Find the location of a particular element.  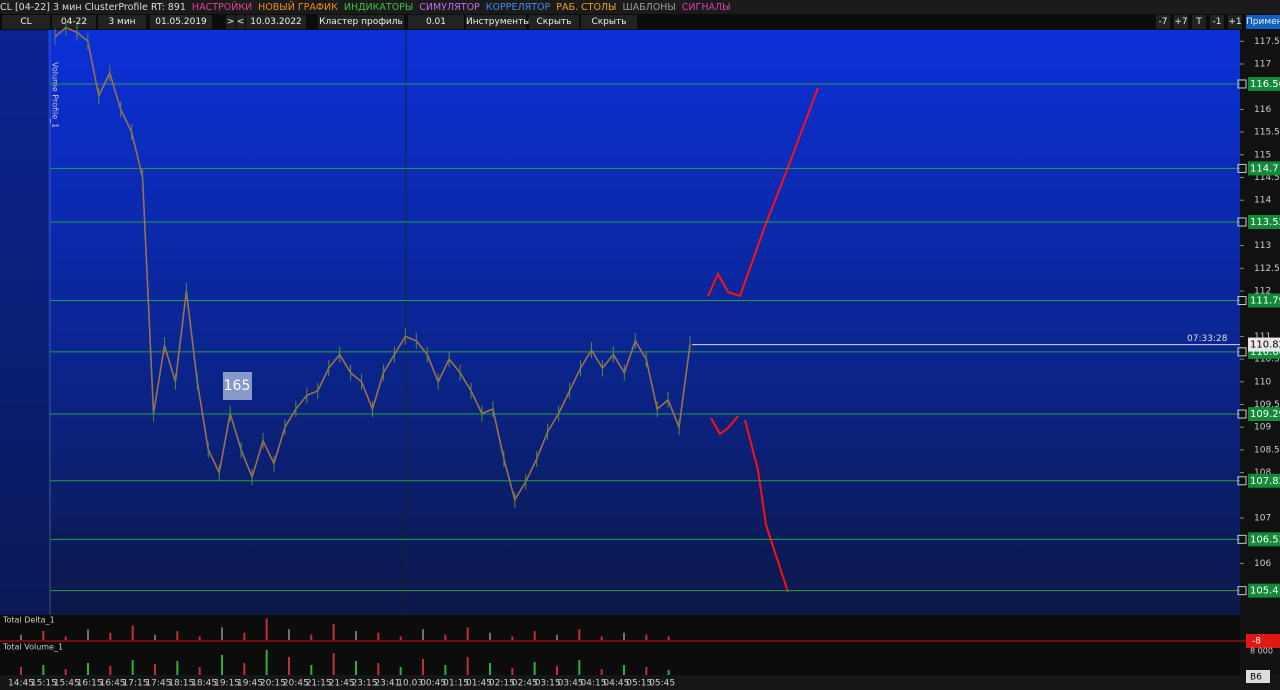

date-from: 01.05.2019 is located at coordinates (181, 22).